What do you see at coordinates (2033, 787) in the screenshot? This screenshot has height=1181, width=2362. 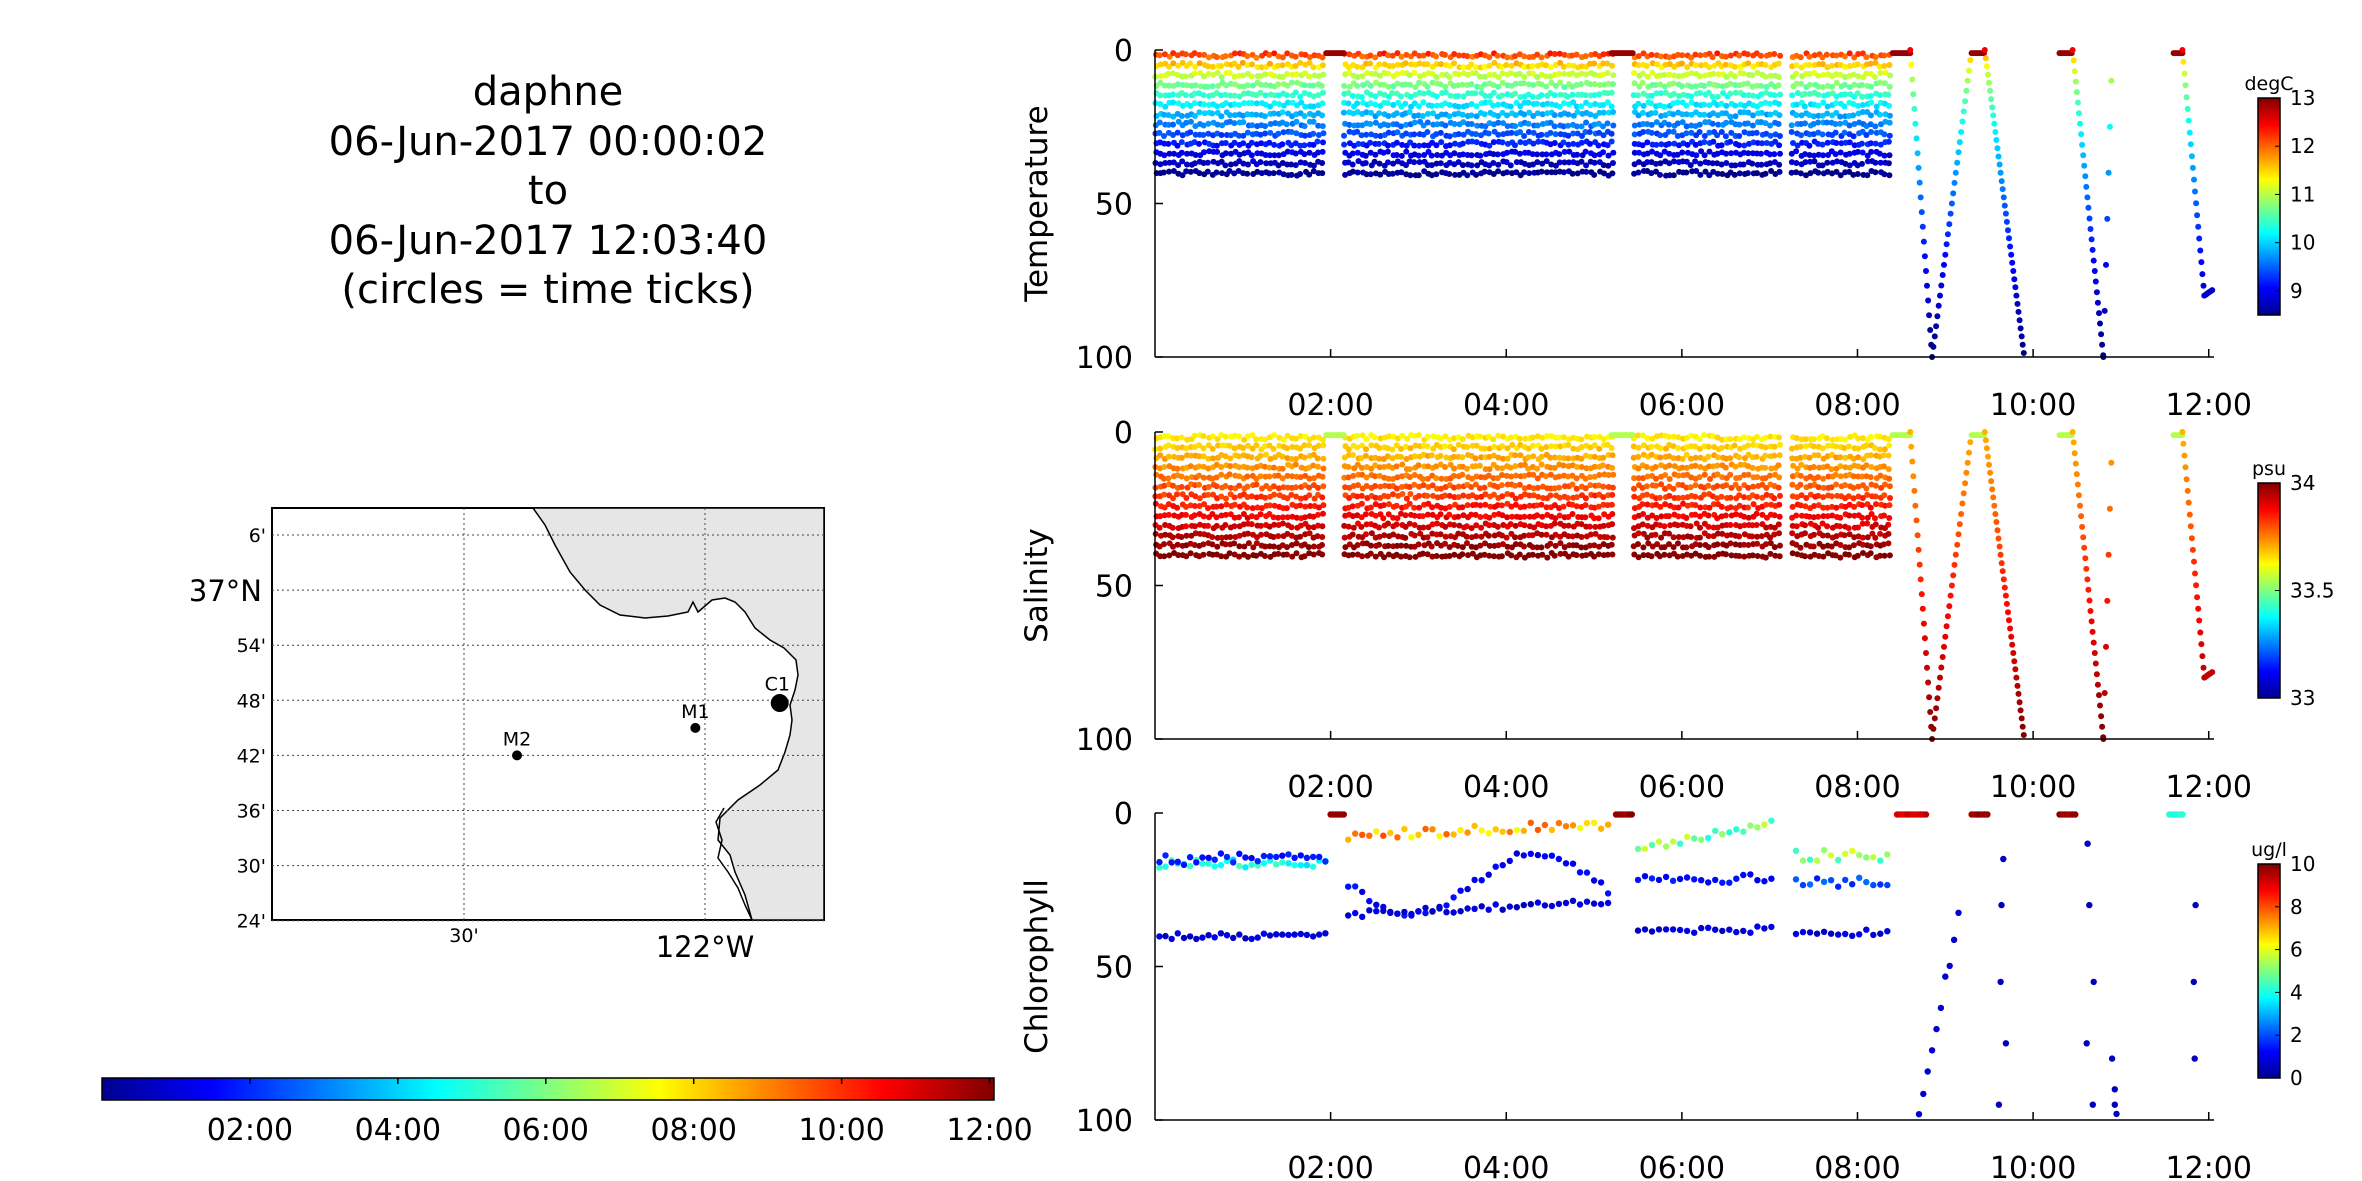 I see `x-tick-label: 10:00` at bounding box center [2033, 787].